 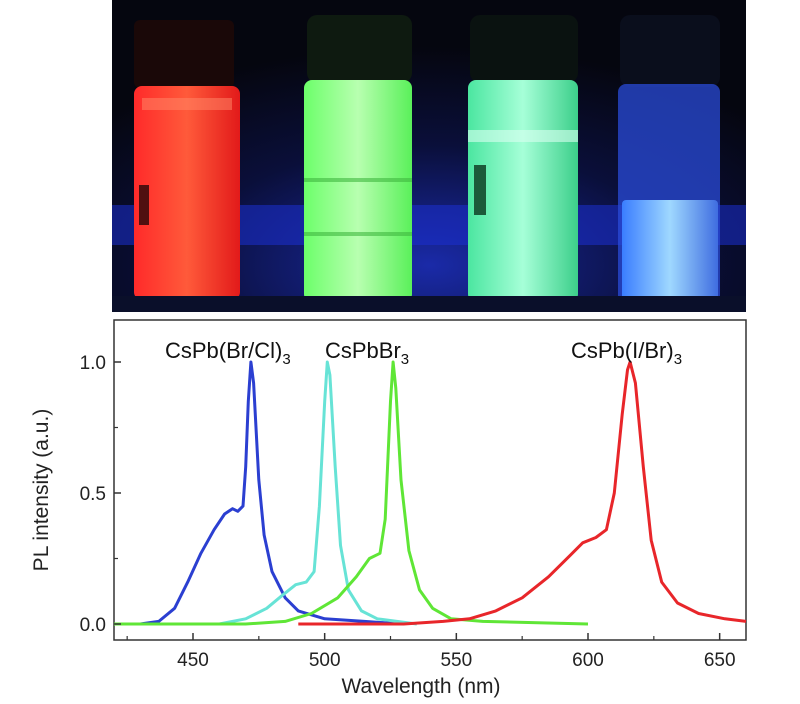 What do you see at coordinates (523, 158) in the screenshot?
I see `teal-vial` at bounding box center [523, 158].